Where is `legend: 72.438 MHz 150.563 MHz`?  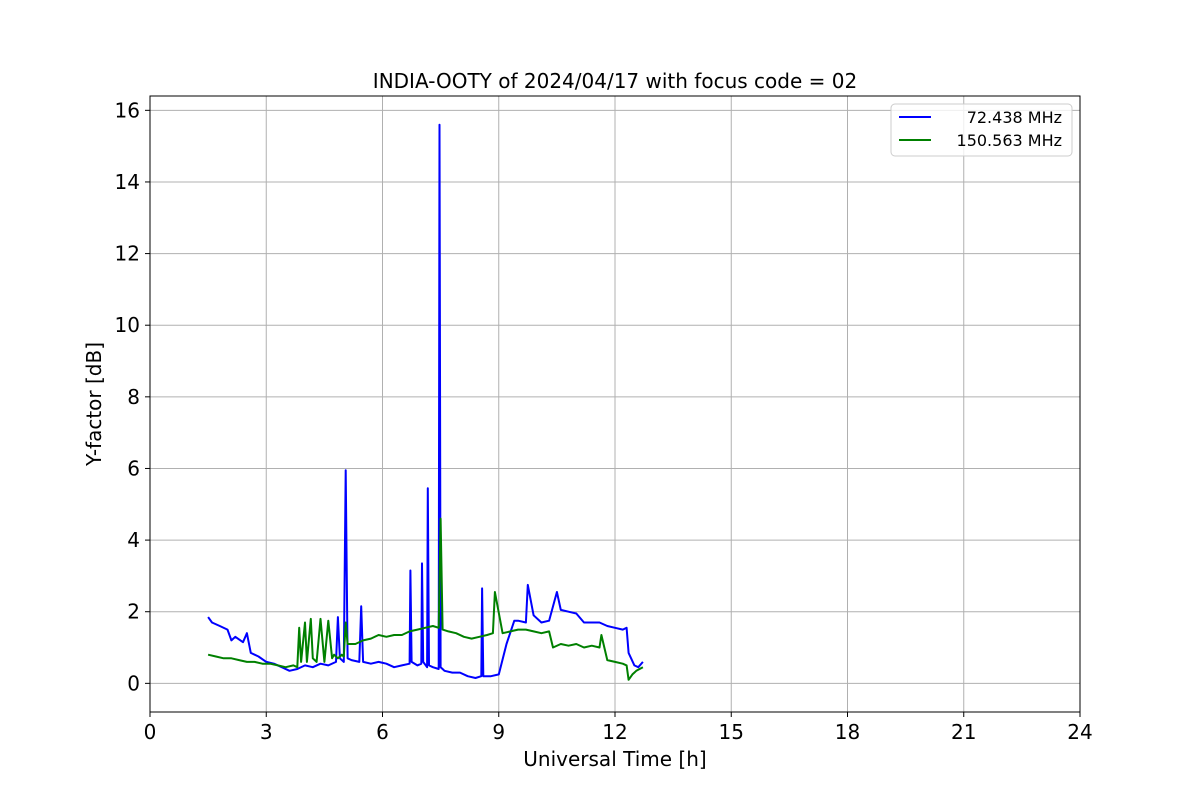
legend: 72.438 MHz 150.563 MHz is located at coordinates (981, 130).